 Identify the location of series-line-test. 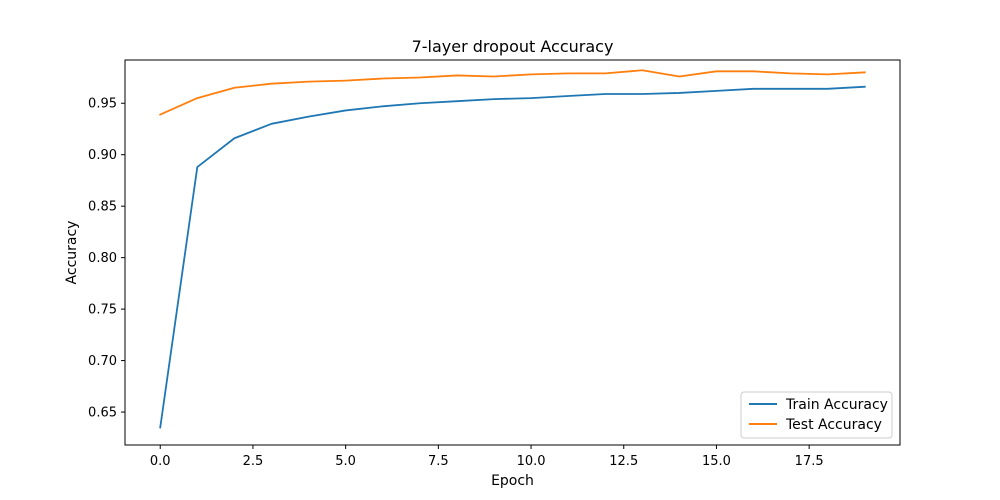
(512, 92).